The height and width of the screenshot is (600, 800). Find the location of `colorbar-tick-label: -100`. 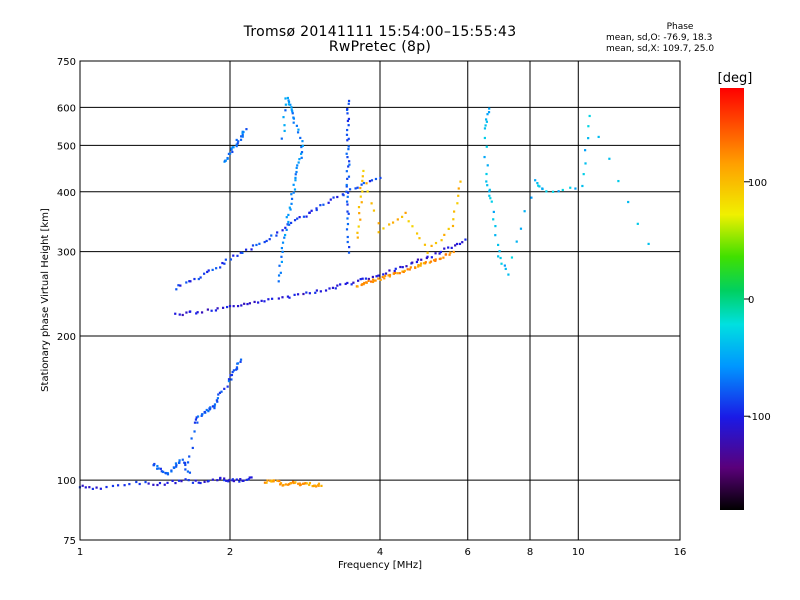

colorbar-tick-label: -100 is located at coordinates (759, 417).